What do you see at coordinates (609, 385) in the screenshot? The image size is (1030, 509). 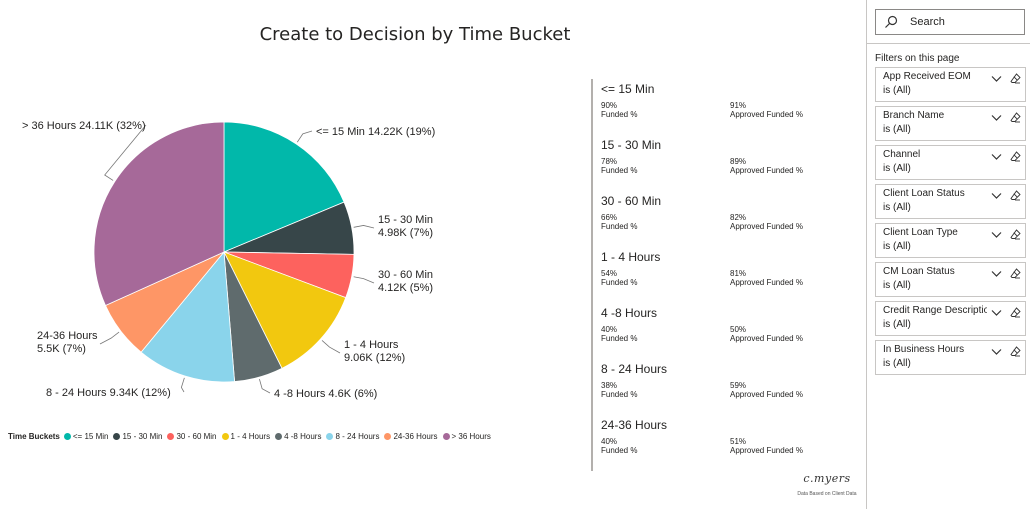 I see `funded-pct-value: 38%` at bounding box center [609, 385].